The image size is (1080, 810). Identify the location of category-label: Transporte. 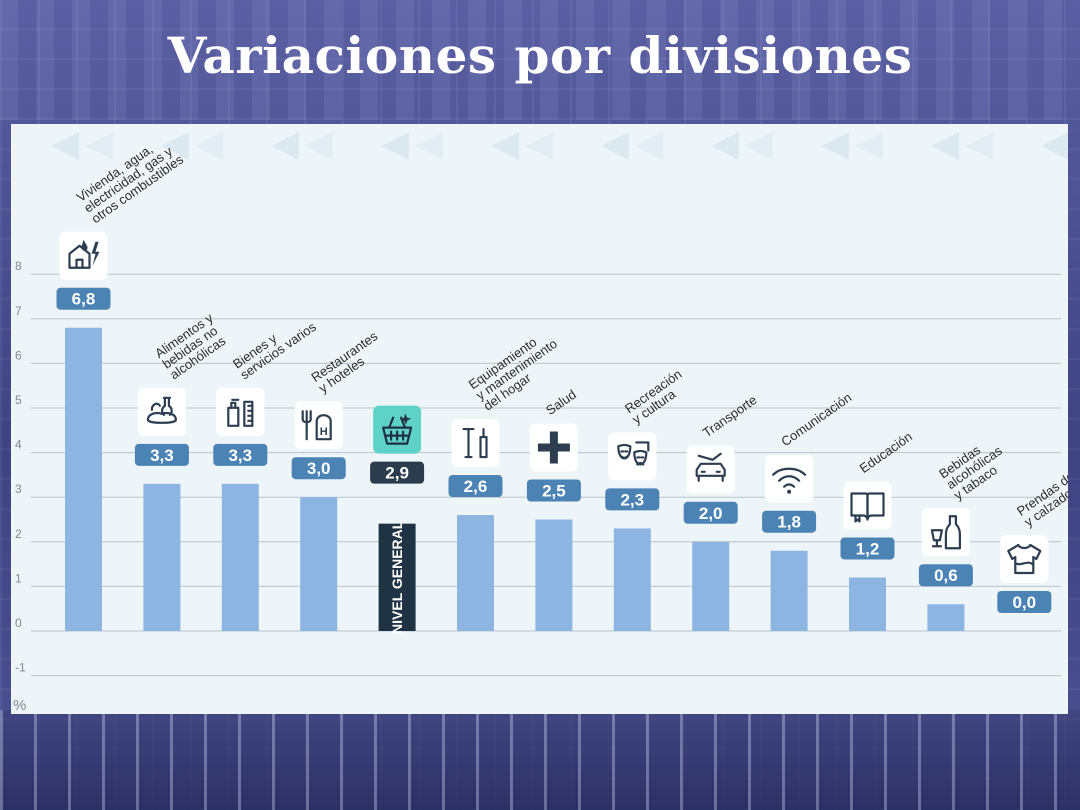
(730, 416).